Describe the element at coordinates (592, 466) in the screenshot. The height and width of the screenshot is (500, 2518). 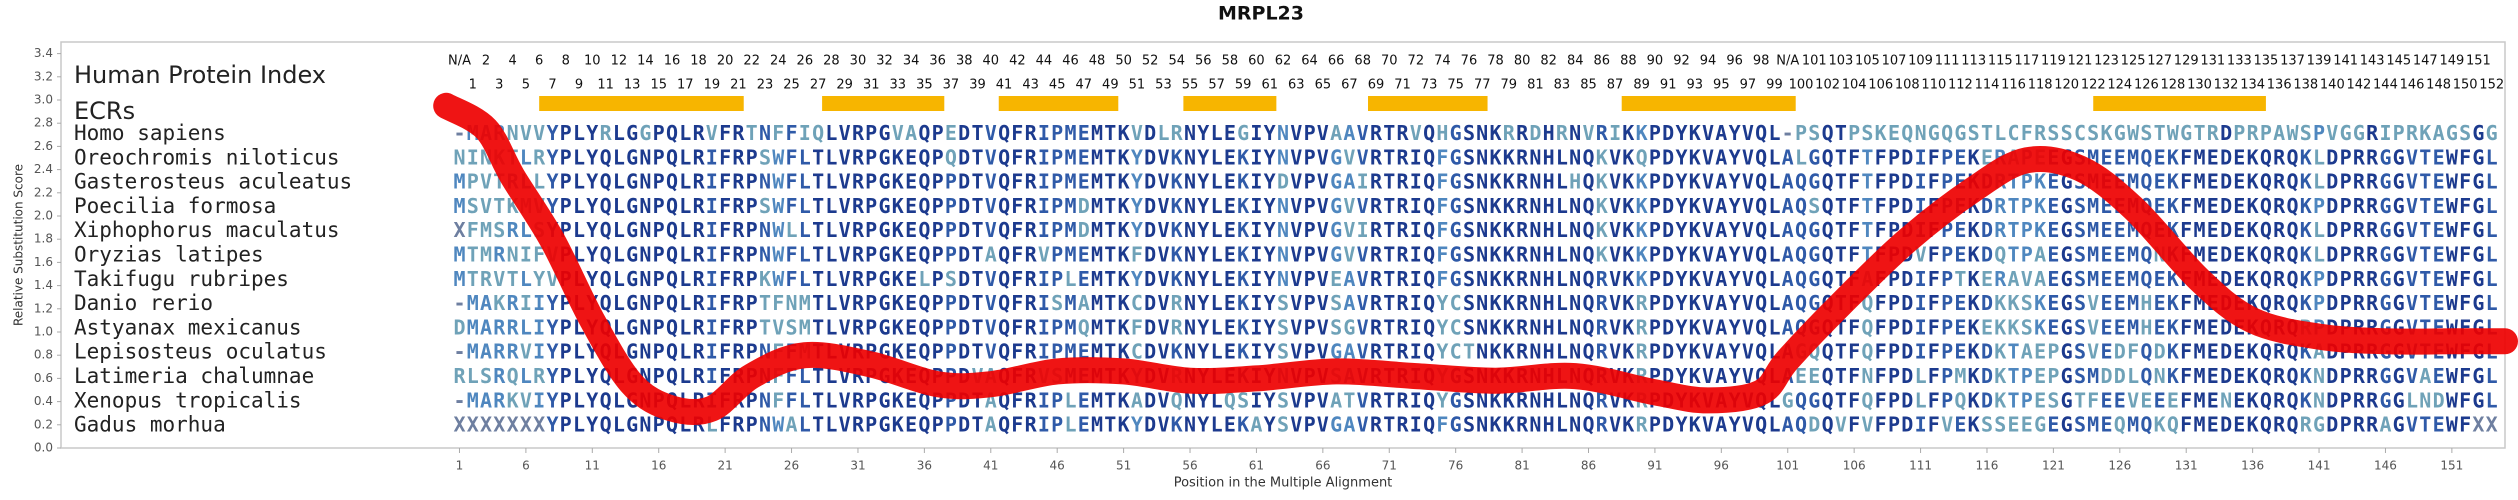
I see `x-tick-label: 11` at that location.